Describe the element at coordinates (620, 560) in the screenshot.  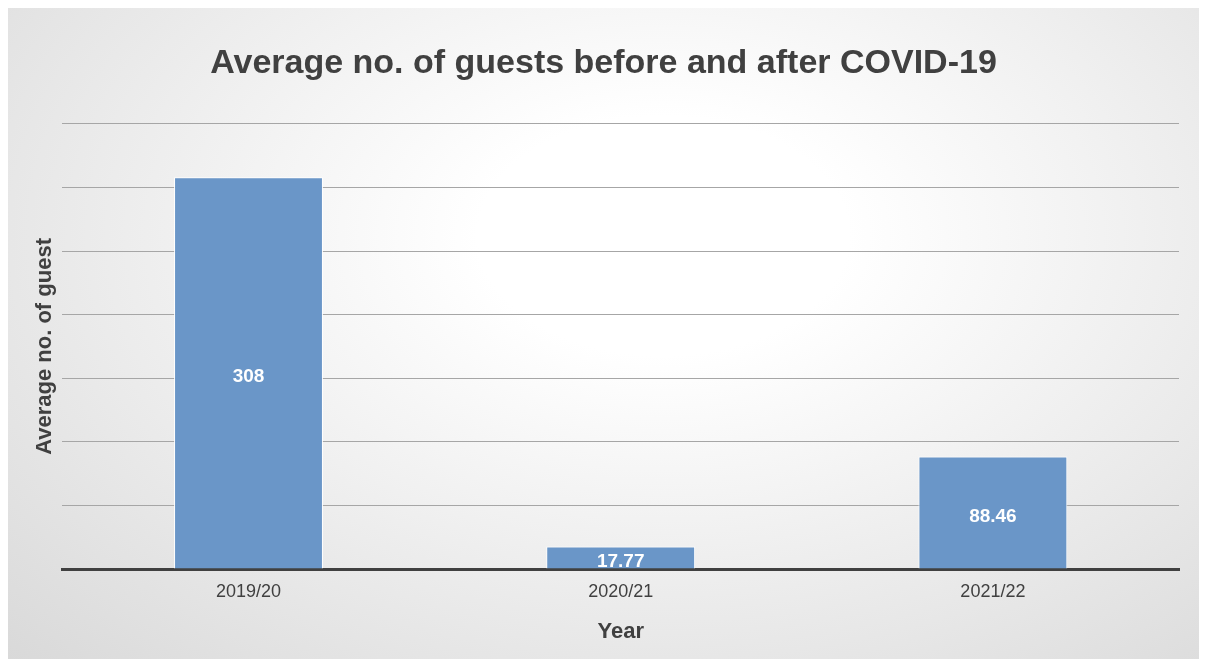
I see `data-label: 17.77` at that location.